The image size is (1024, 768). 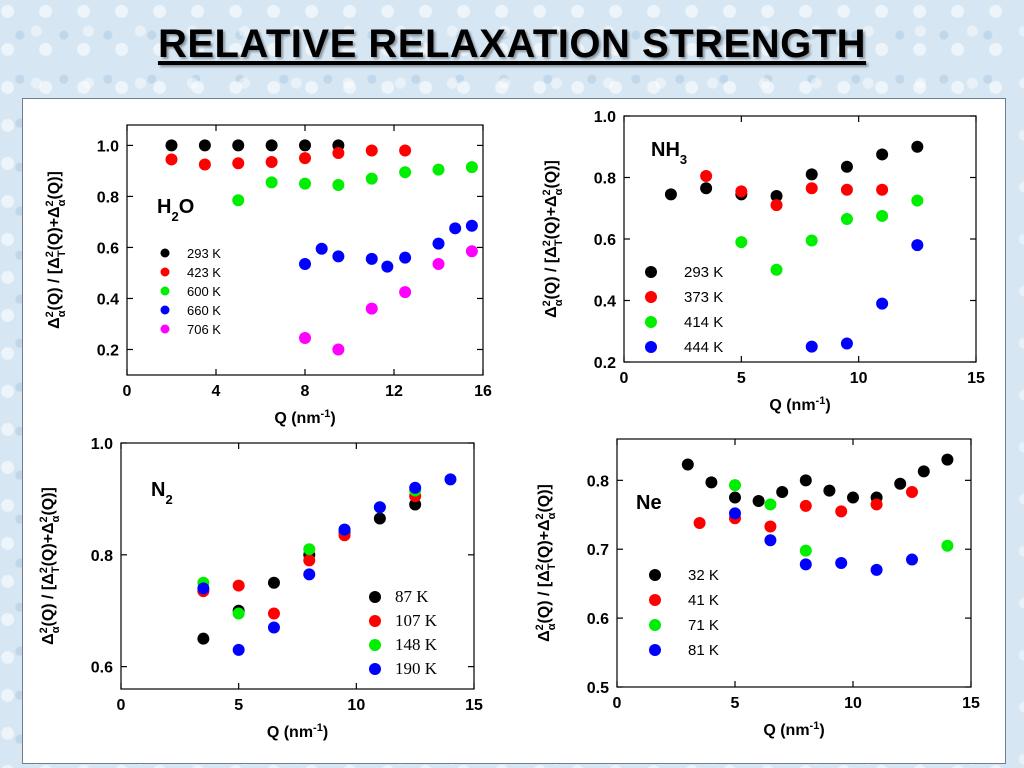 I want to click on legend-label: 706 K, so click(x=204, y=329).